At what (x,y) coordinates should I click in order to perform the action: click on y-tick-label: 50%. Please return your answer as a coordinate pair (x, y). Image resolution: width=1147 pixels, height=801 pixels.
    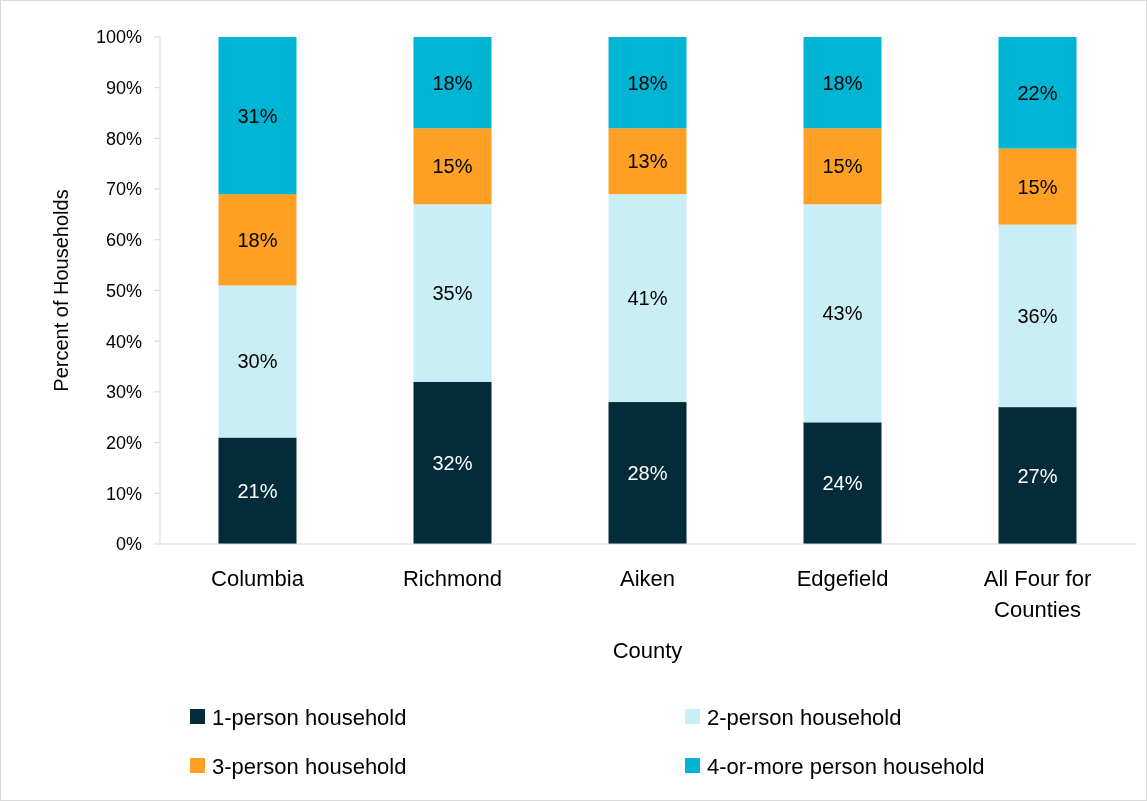
    Looking at the image, I should click on (123, 290).